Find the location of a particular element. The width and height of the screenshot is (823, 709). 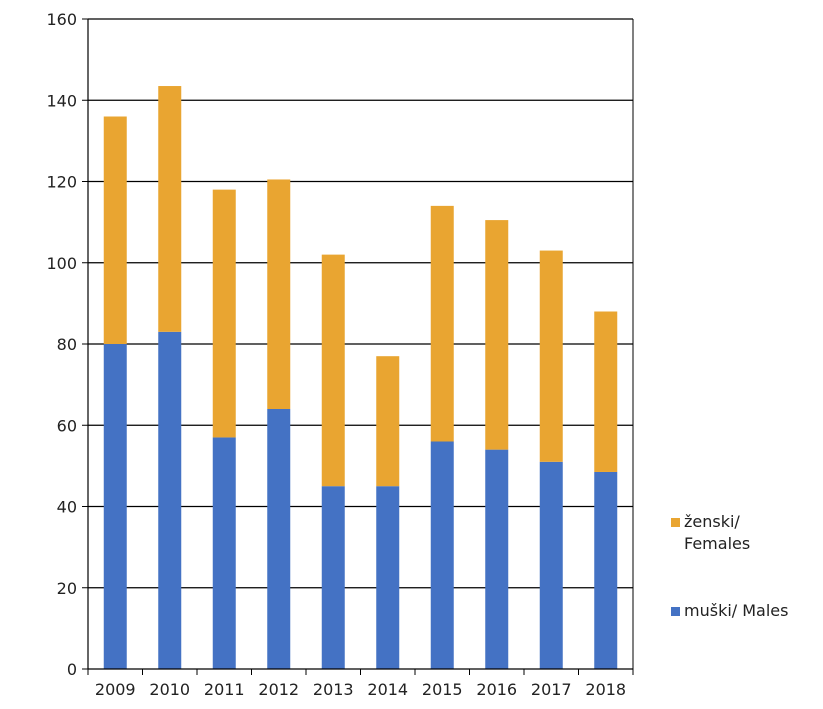

bar-females-2016 is located at coordinates (497, 335).